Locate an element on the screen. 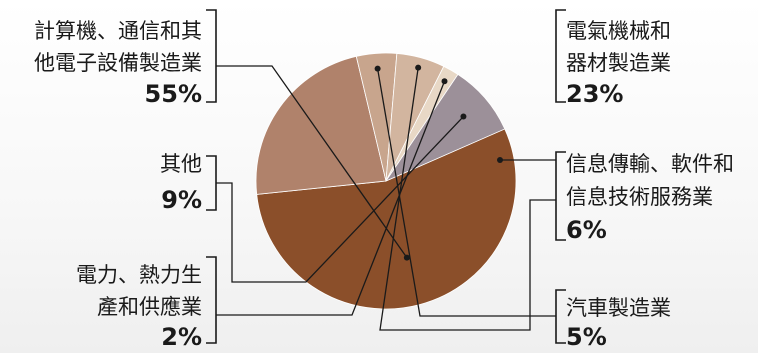 This screenshot has width=758, height=353. slice-value-label: 9% is located at coordinates (181, 200).